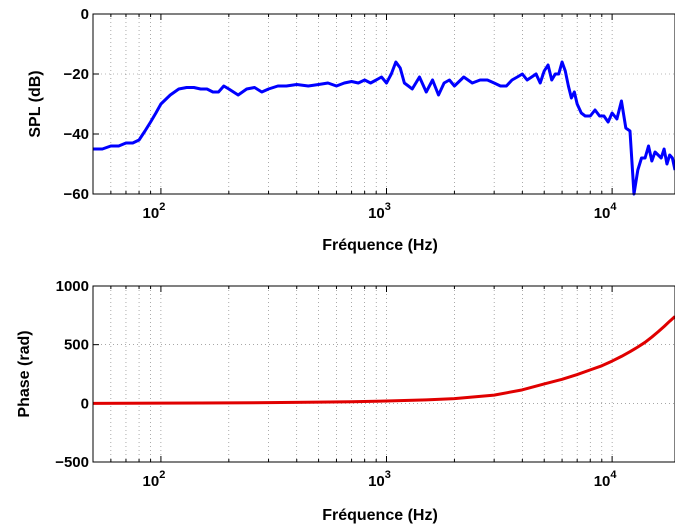 This screenshot has height=527, width=675. I want to click on y-tick-label: 1000, so click(72, 286).